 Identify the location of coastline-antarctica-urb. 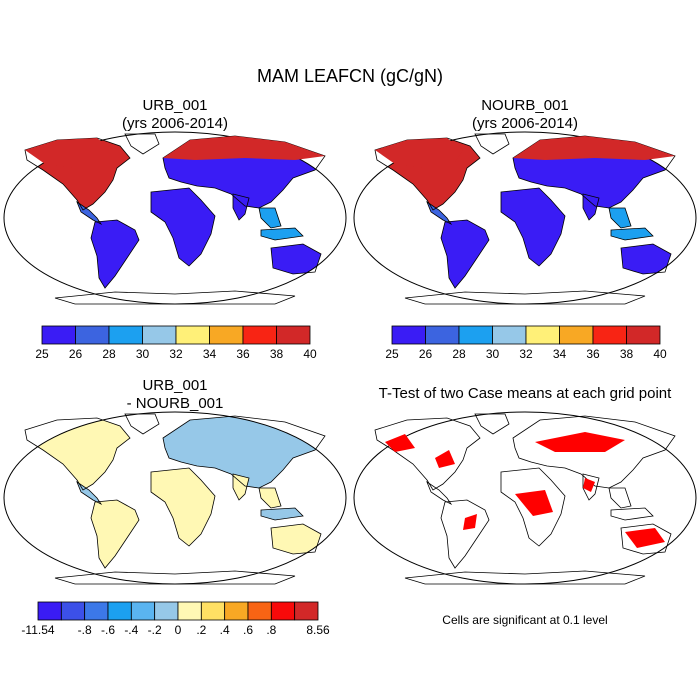
(175, 297).